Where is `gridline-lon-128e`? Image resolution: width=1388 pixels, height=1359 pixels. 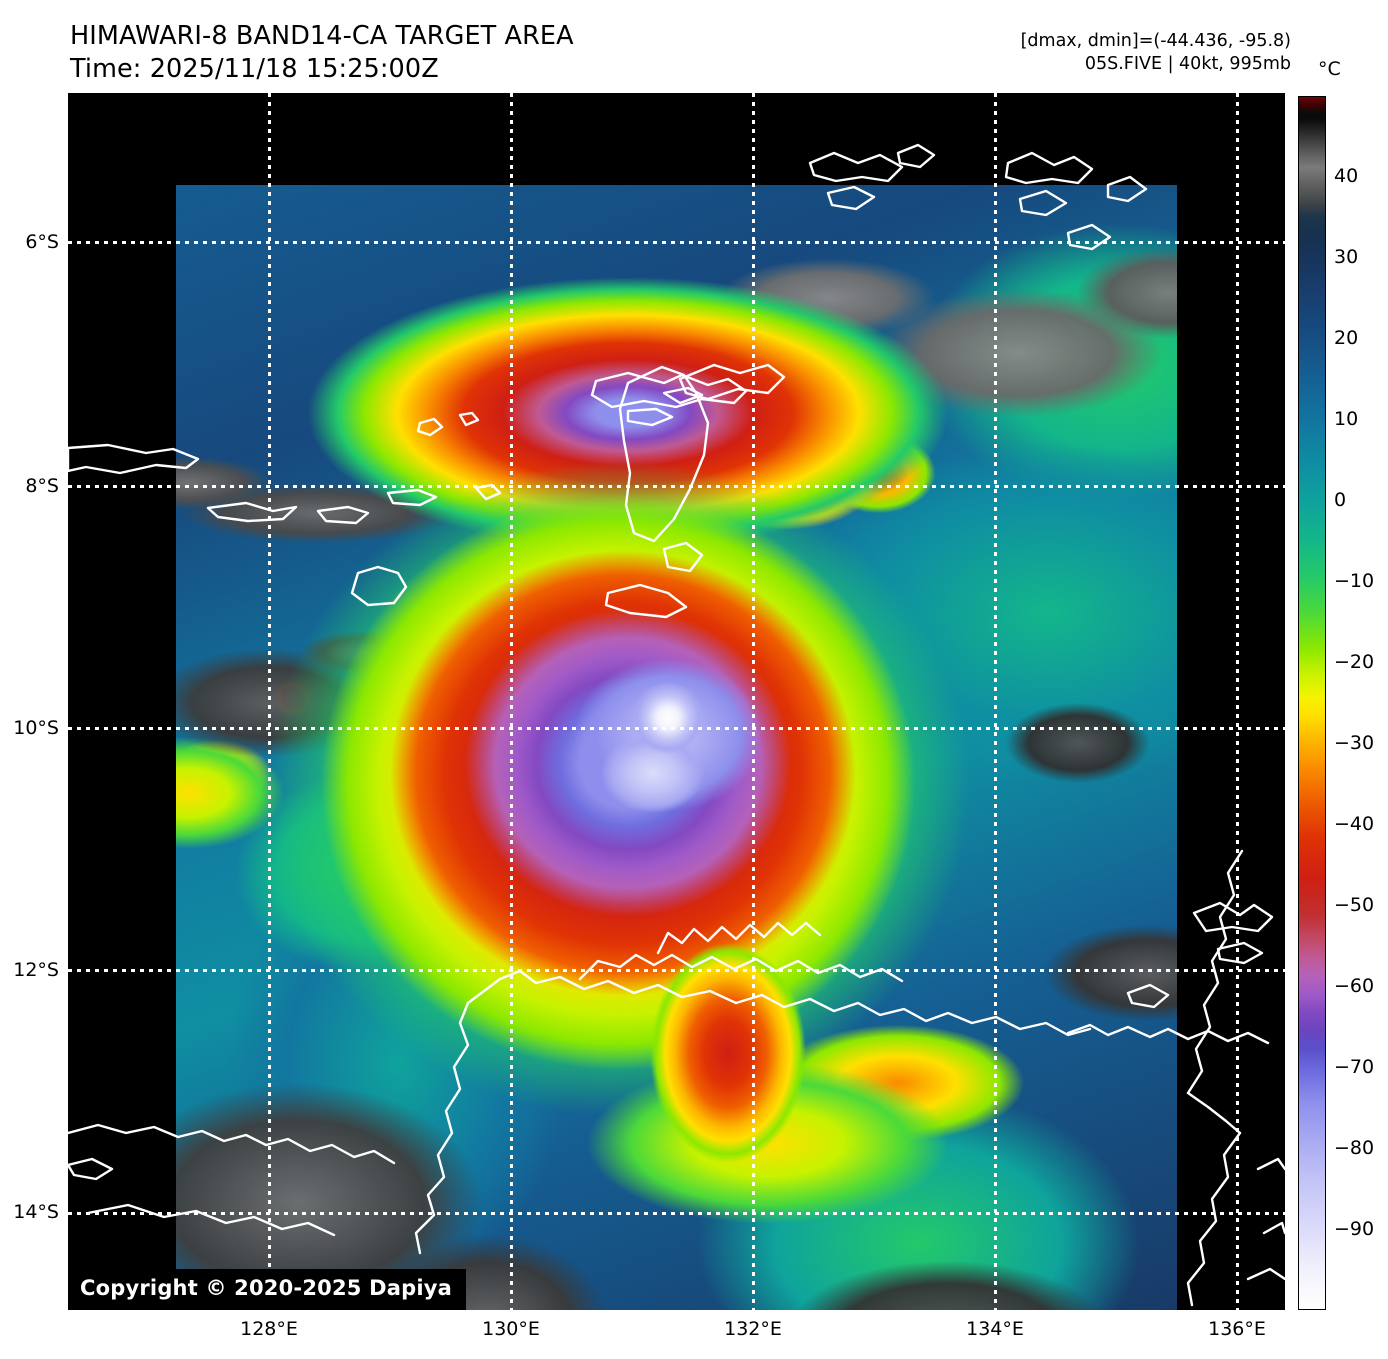
gridline-lon-128e is located at coordinates (269, 701).